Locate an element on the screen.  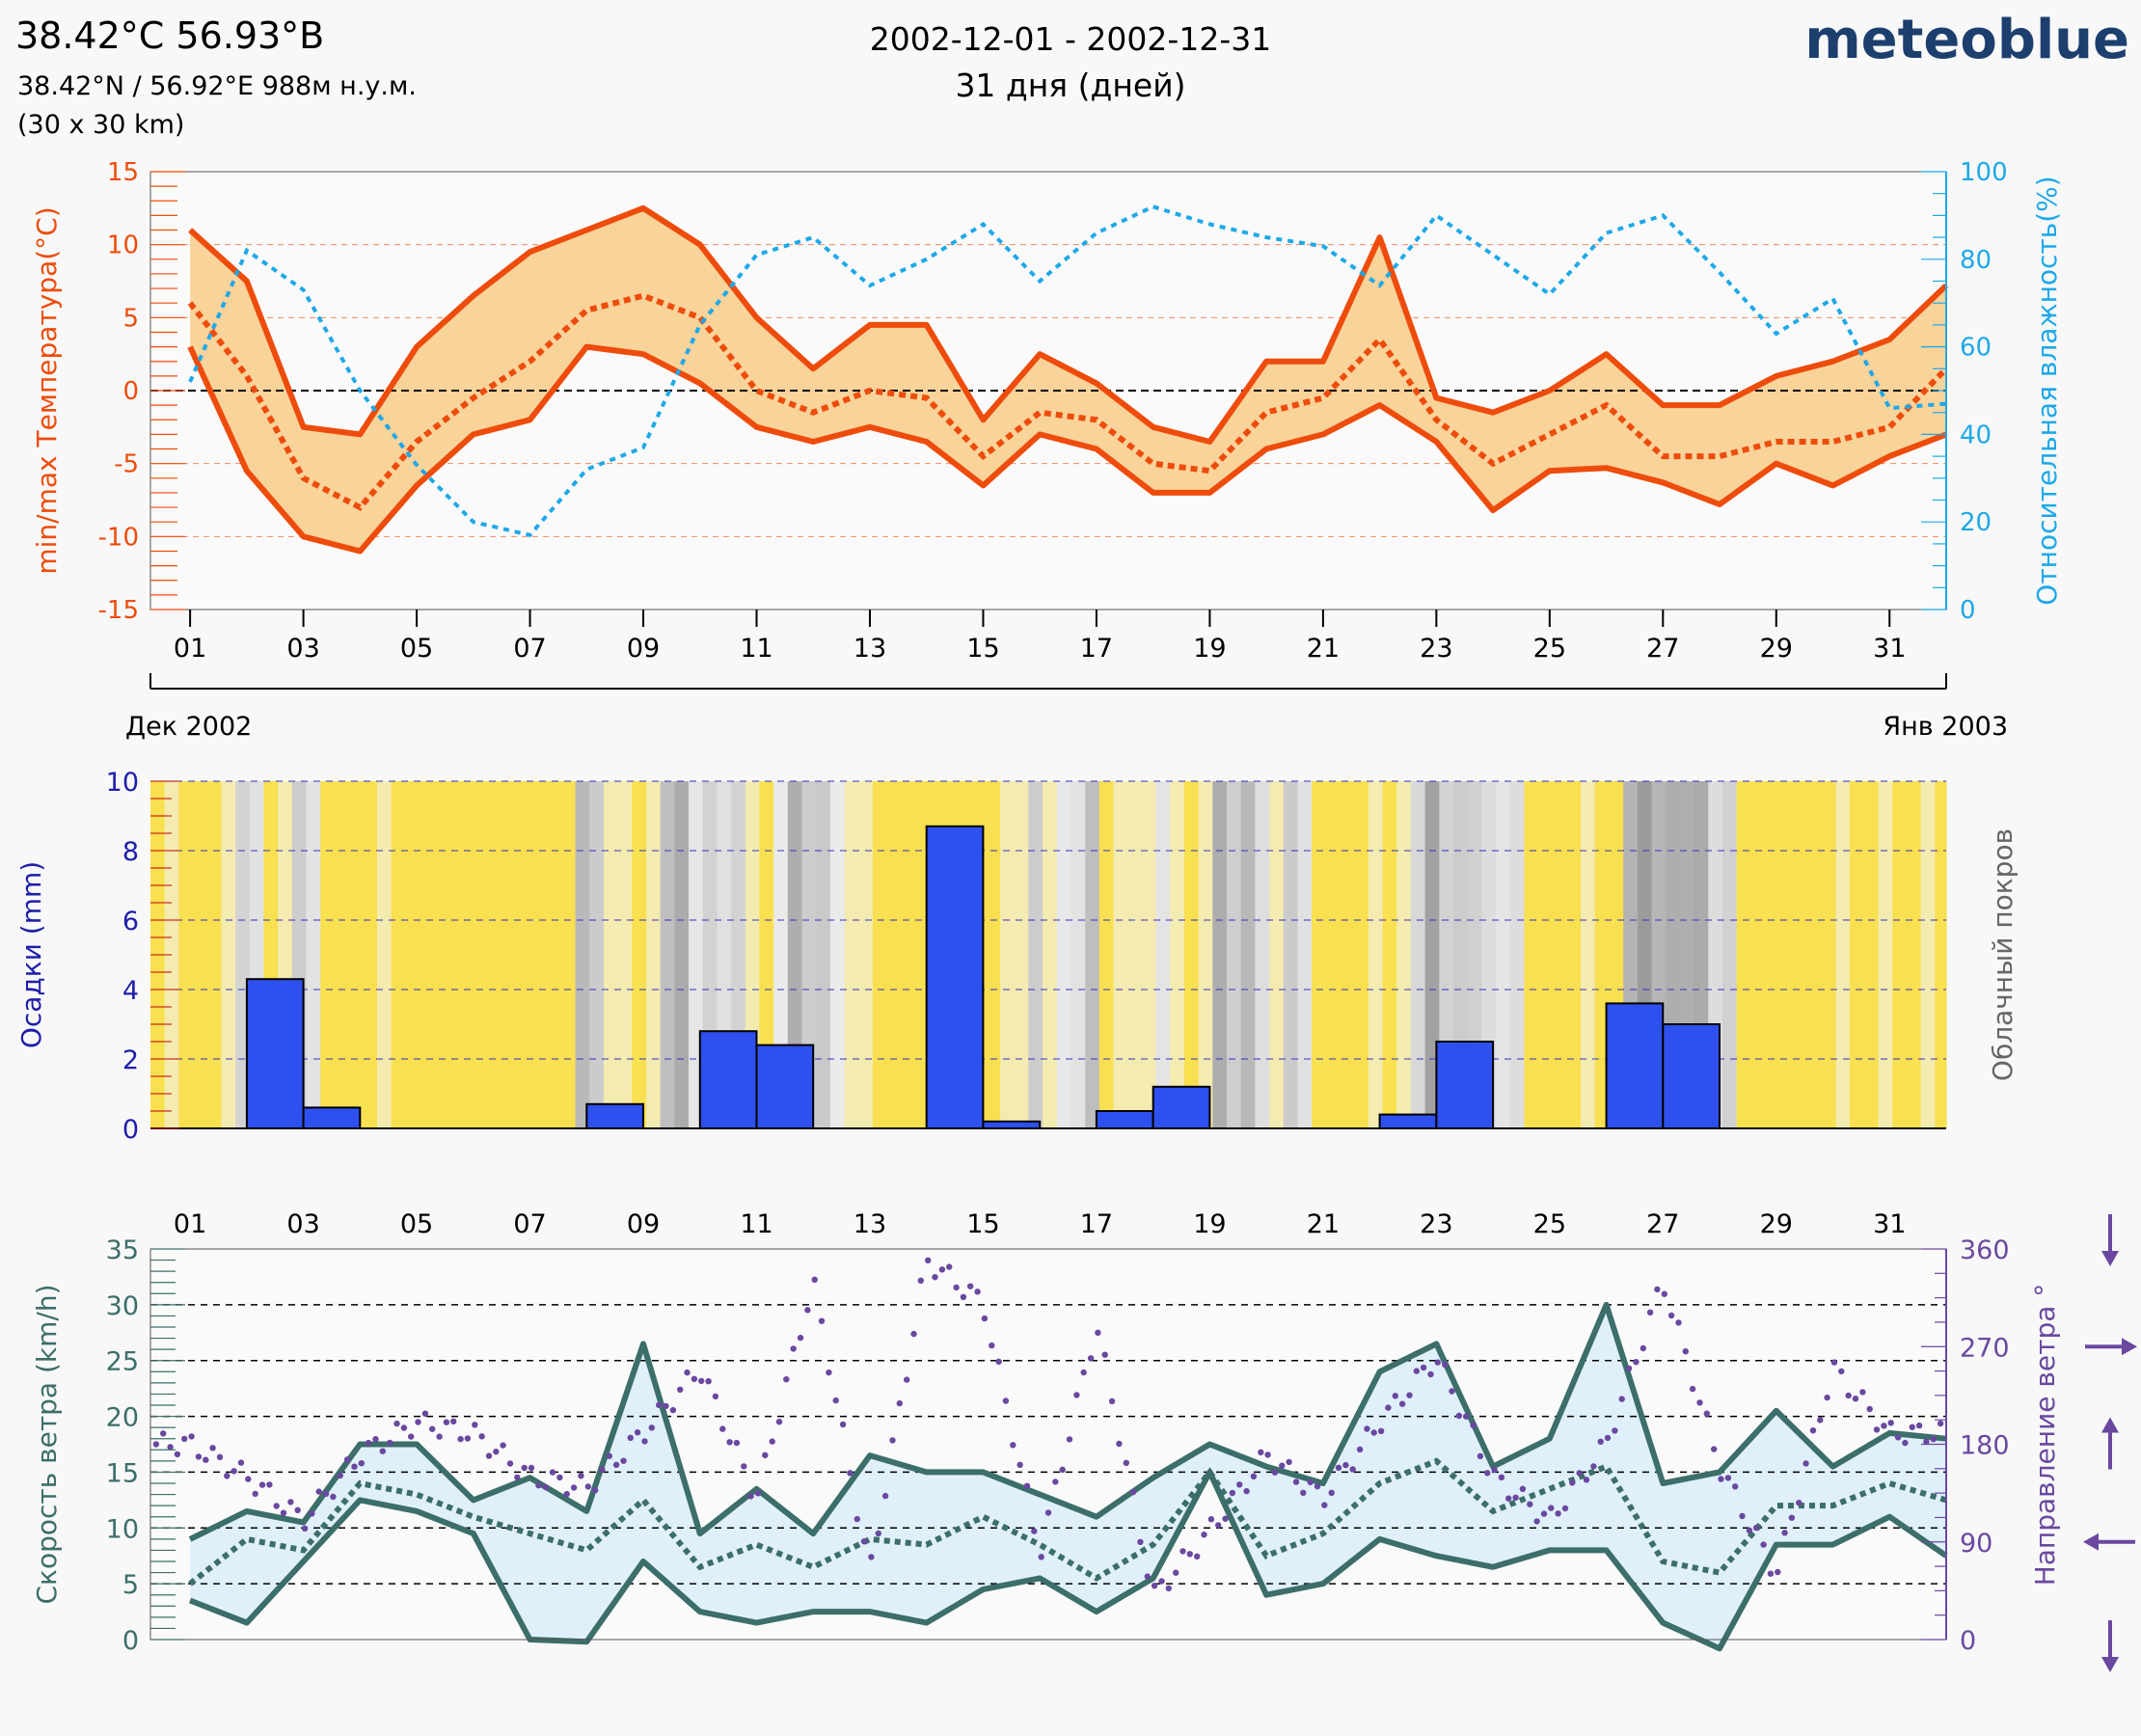
temp-tick-label: 10 is located at coordinates (123, 246).